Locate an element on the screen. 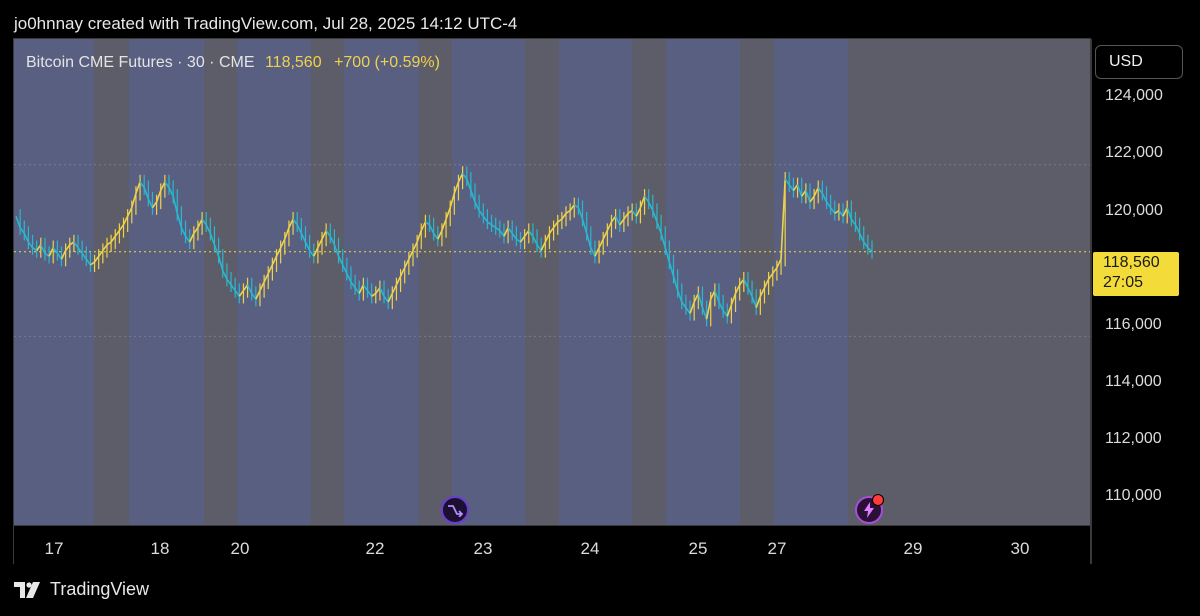  x-tick-label: 22 is located at coordinates (375, 548).